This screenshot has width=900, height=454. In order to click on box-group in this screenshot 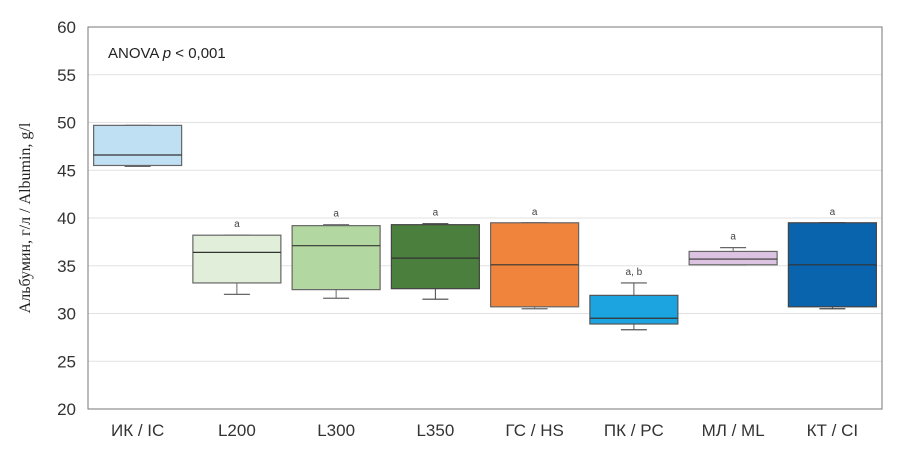, I will do `click(138, 146)`.